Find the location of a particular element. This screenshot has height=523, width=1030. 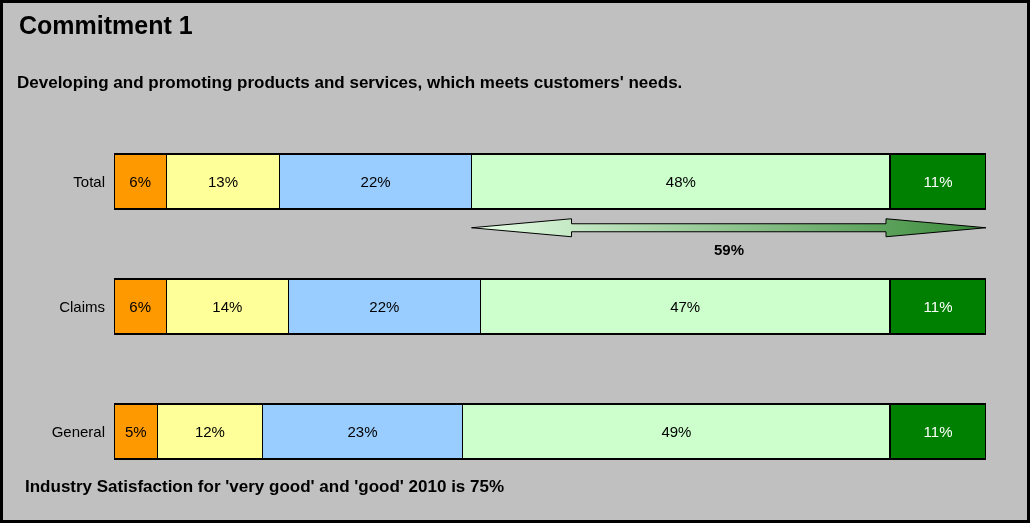

data-label: 5% is located at coordinates (135, 431).